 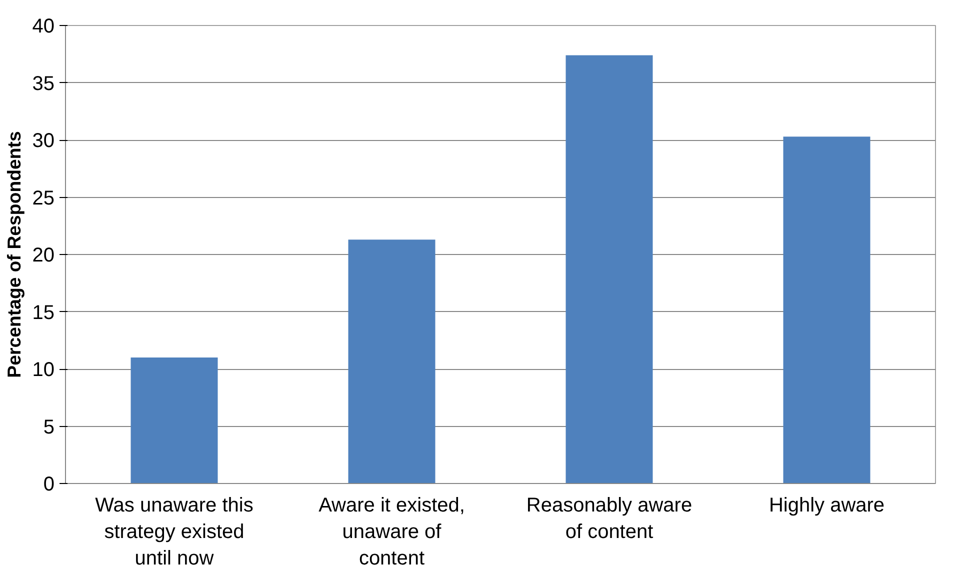 I want to click on y-tick-label: 30, so click(x=43, y=141).